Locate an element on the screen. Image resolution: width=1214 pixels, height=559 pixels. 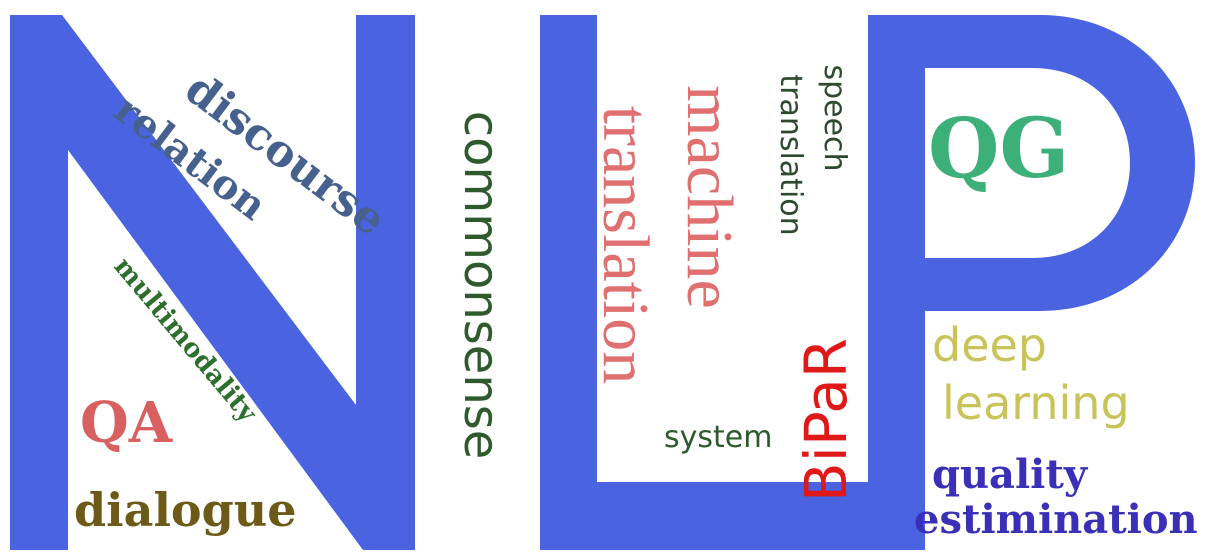
word-quality: quality is located at coordinates (1010, 474).